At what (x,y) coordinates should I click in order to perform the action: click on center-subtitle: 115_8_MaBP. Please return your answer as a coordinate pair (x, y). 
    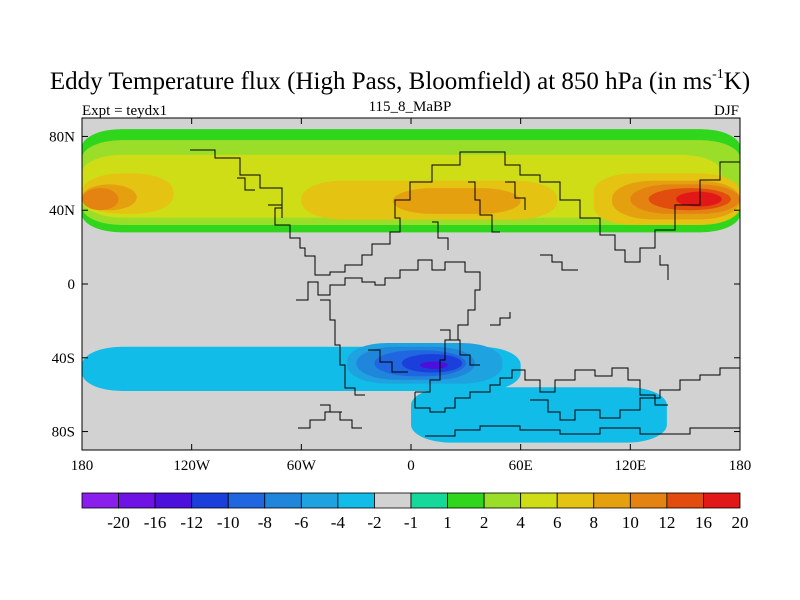
    Looking at the image, I should click on (410, 107).